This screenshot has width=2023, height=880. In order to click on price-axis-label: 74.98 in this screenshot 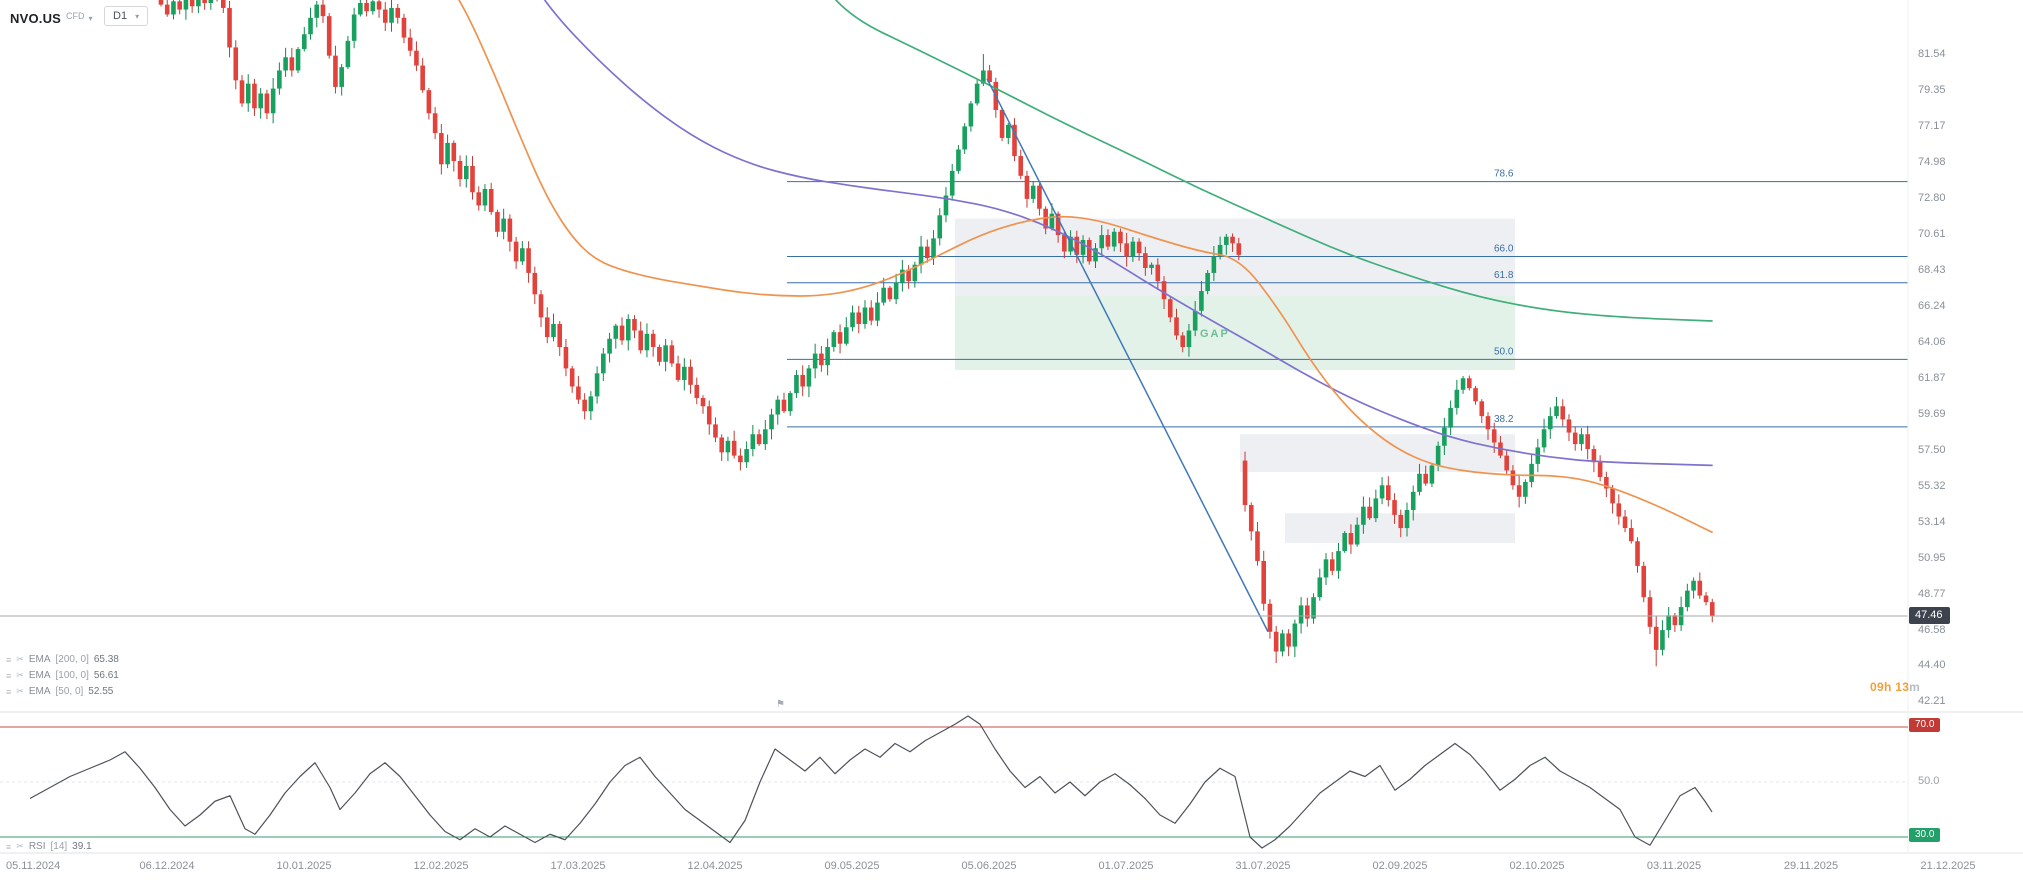, I will do `click(1932, 161)`.